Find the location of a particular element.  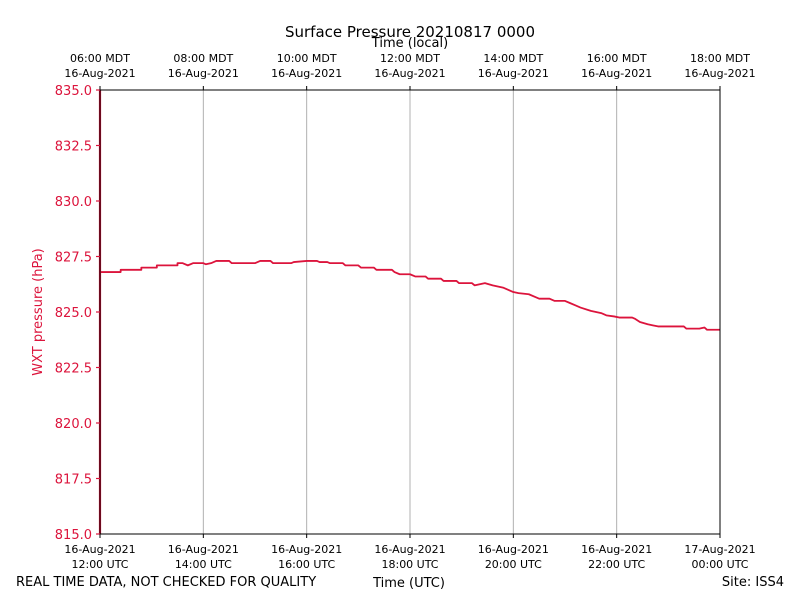

x-tick-label: 17-Aug-2021 00:00 UTC is located at coordinates (719, 557).